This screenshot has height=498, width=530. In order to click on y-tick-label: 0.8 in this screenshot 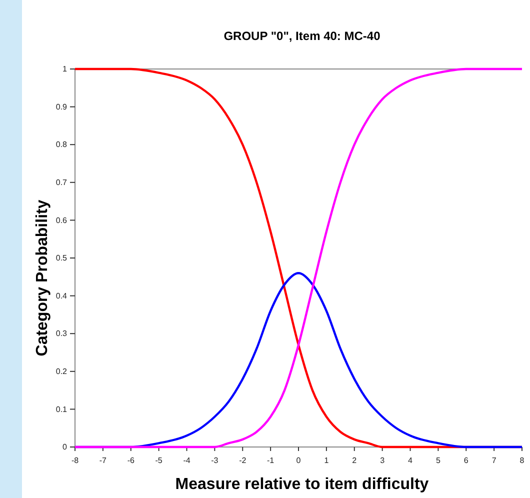, I will do `click(62, 145)`.